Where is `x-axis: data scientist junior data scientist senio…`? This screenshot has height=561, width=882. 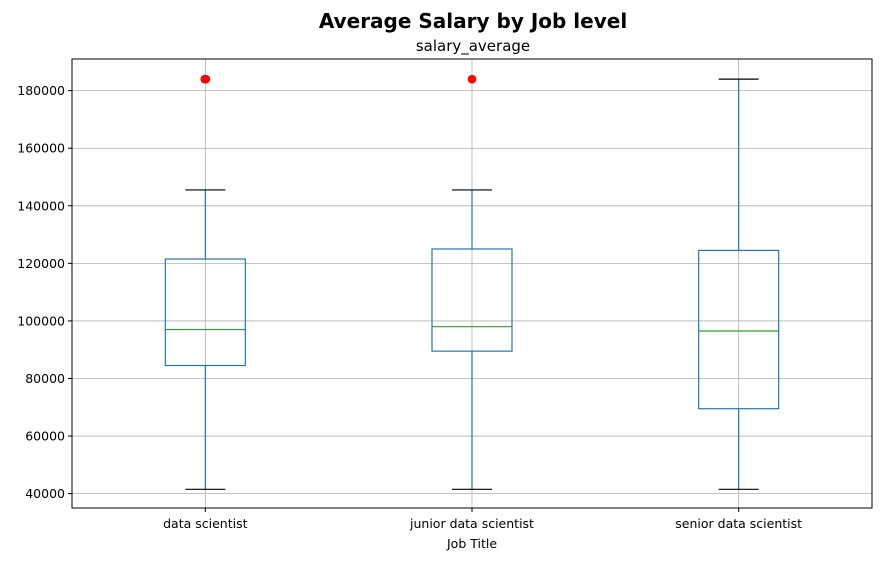
x-axis: data scientist junior data scientist senio… is located at coordinates (482, 519).